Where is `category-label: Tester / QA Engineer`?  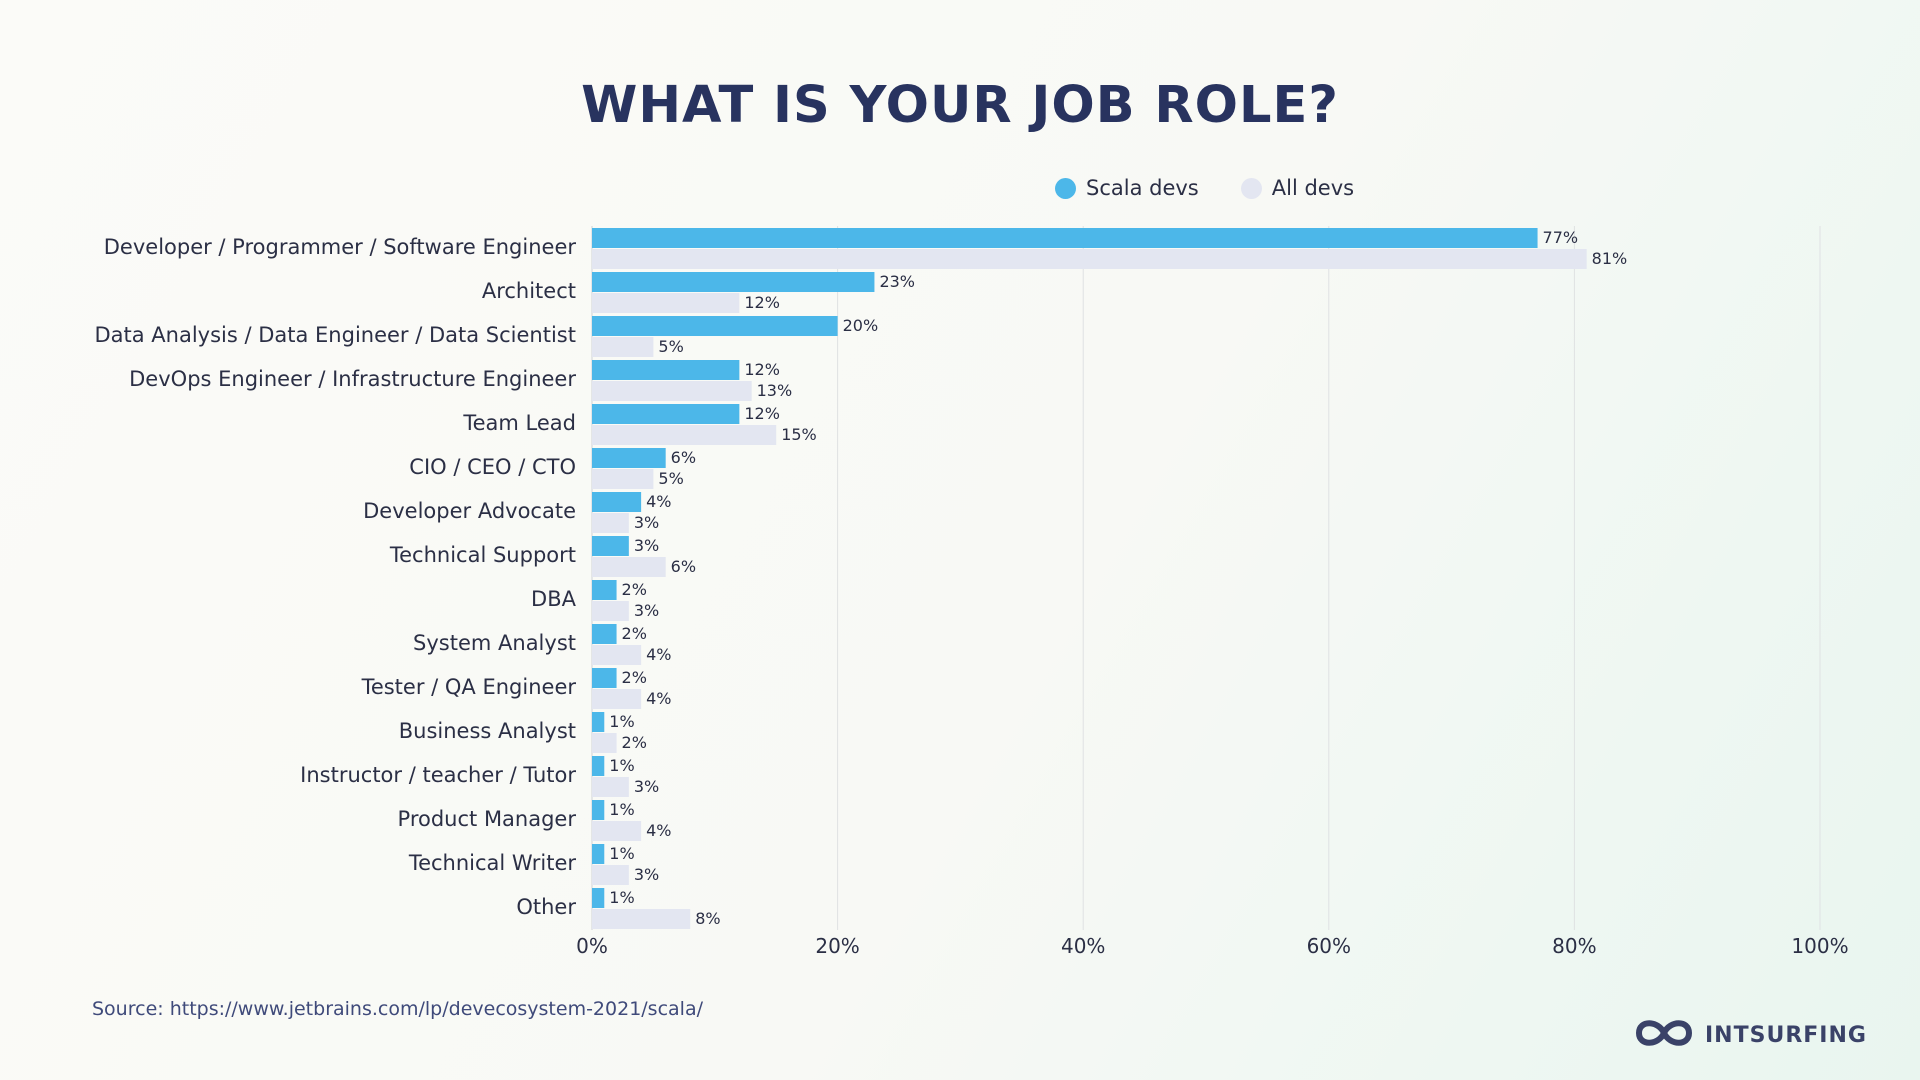 category-label: Tester / QA Engineer is located at coordinates (469, 687).